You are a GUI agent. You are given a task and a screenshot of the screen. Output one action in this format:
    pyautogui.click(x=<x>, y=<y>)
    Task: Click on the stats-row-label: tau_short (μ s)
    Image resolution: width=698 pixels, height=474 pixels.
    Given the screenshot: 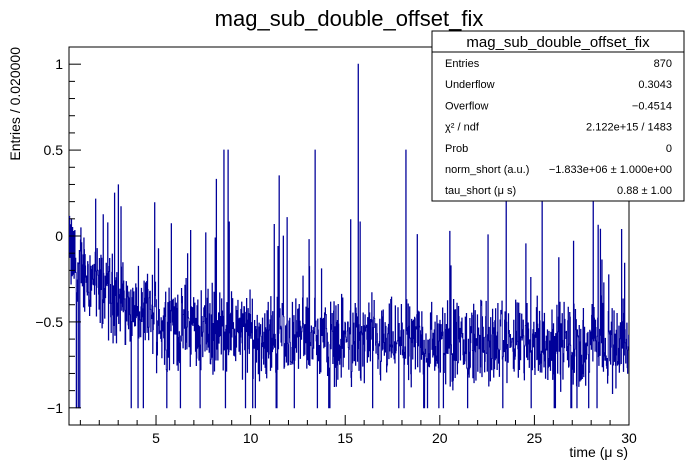 What is the action you would take?
    pyautogui.click(x=480, y=191)
    